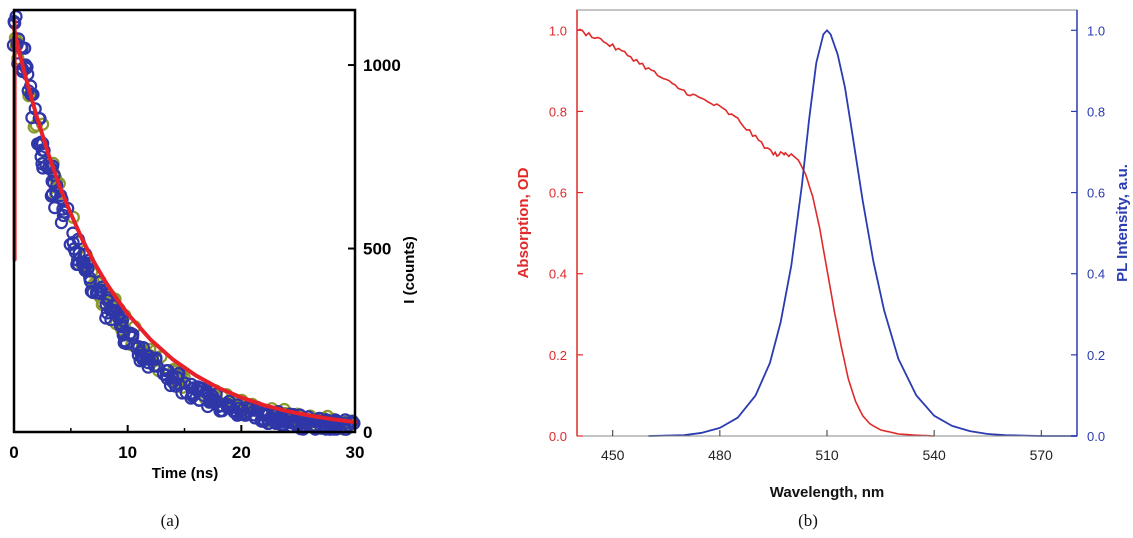 The width and height of the screenshot is (1133, 538). I want to click on panel-b-left-y-axis-label: Absorption, OD, so click(523, 222).